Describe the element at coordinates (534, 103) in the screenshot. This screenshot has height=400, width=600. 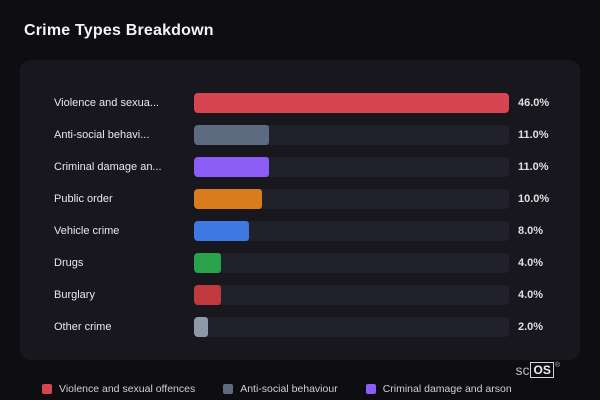
I see `value-label: 46.0%` at that location.